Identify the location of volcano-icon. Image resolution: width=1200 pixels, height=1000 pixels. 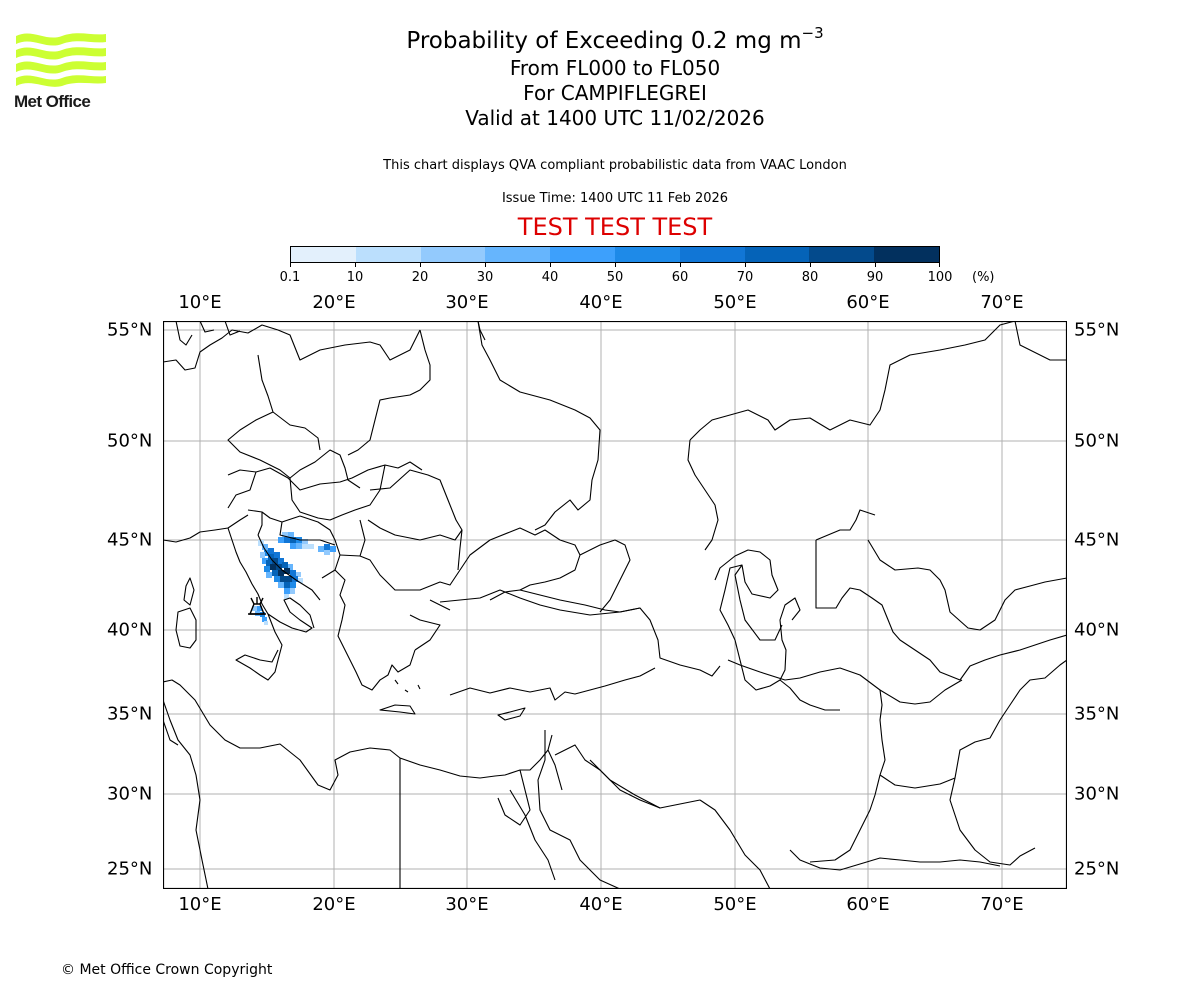
(257, 606).